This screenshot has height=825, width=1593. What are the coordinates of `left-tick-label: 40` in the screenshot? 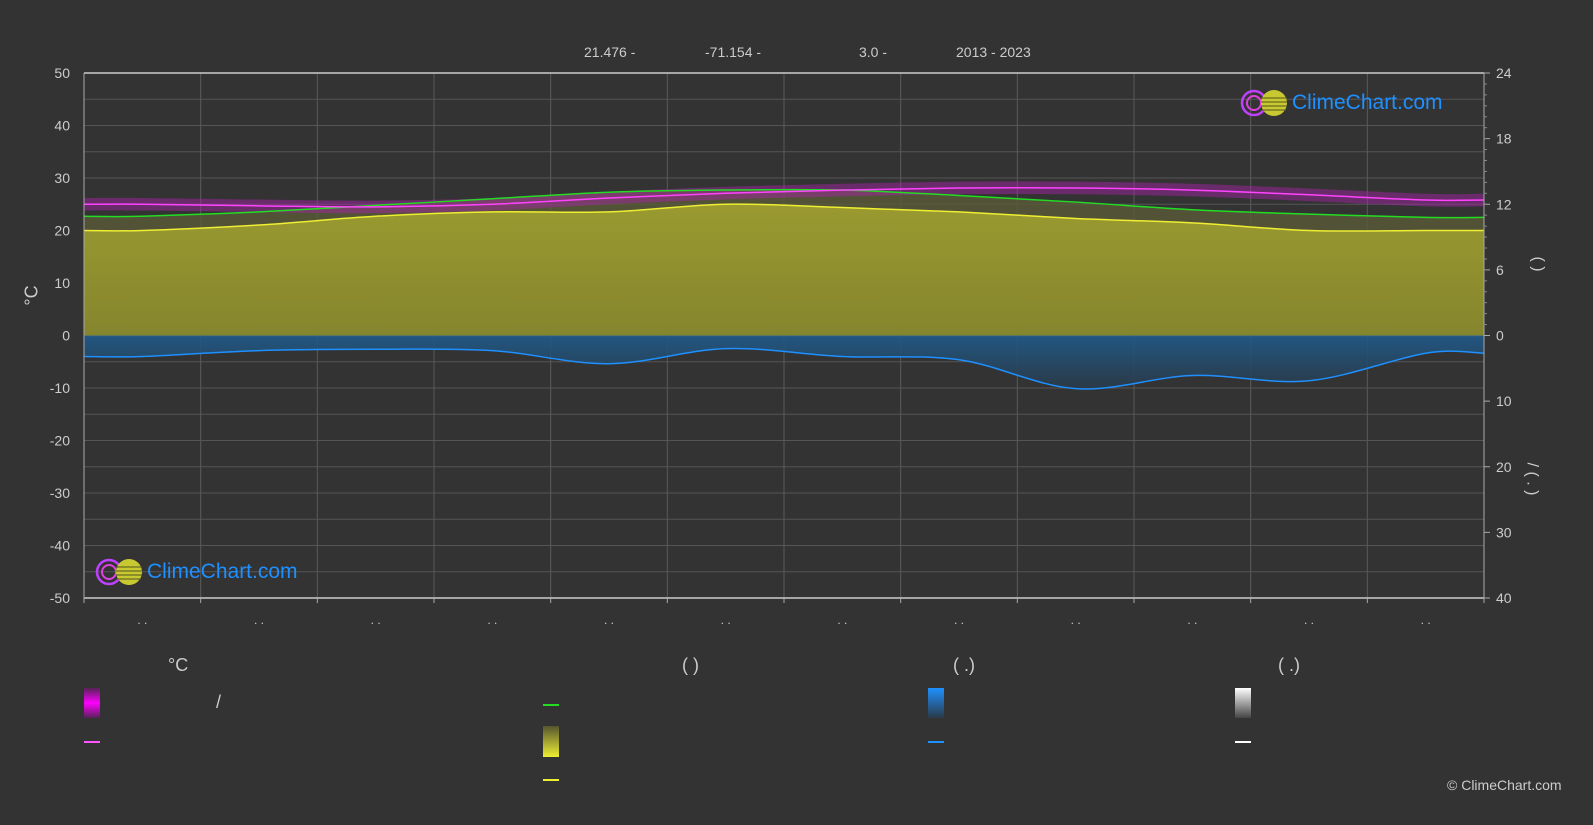 It's located at (62, 126).